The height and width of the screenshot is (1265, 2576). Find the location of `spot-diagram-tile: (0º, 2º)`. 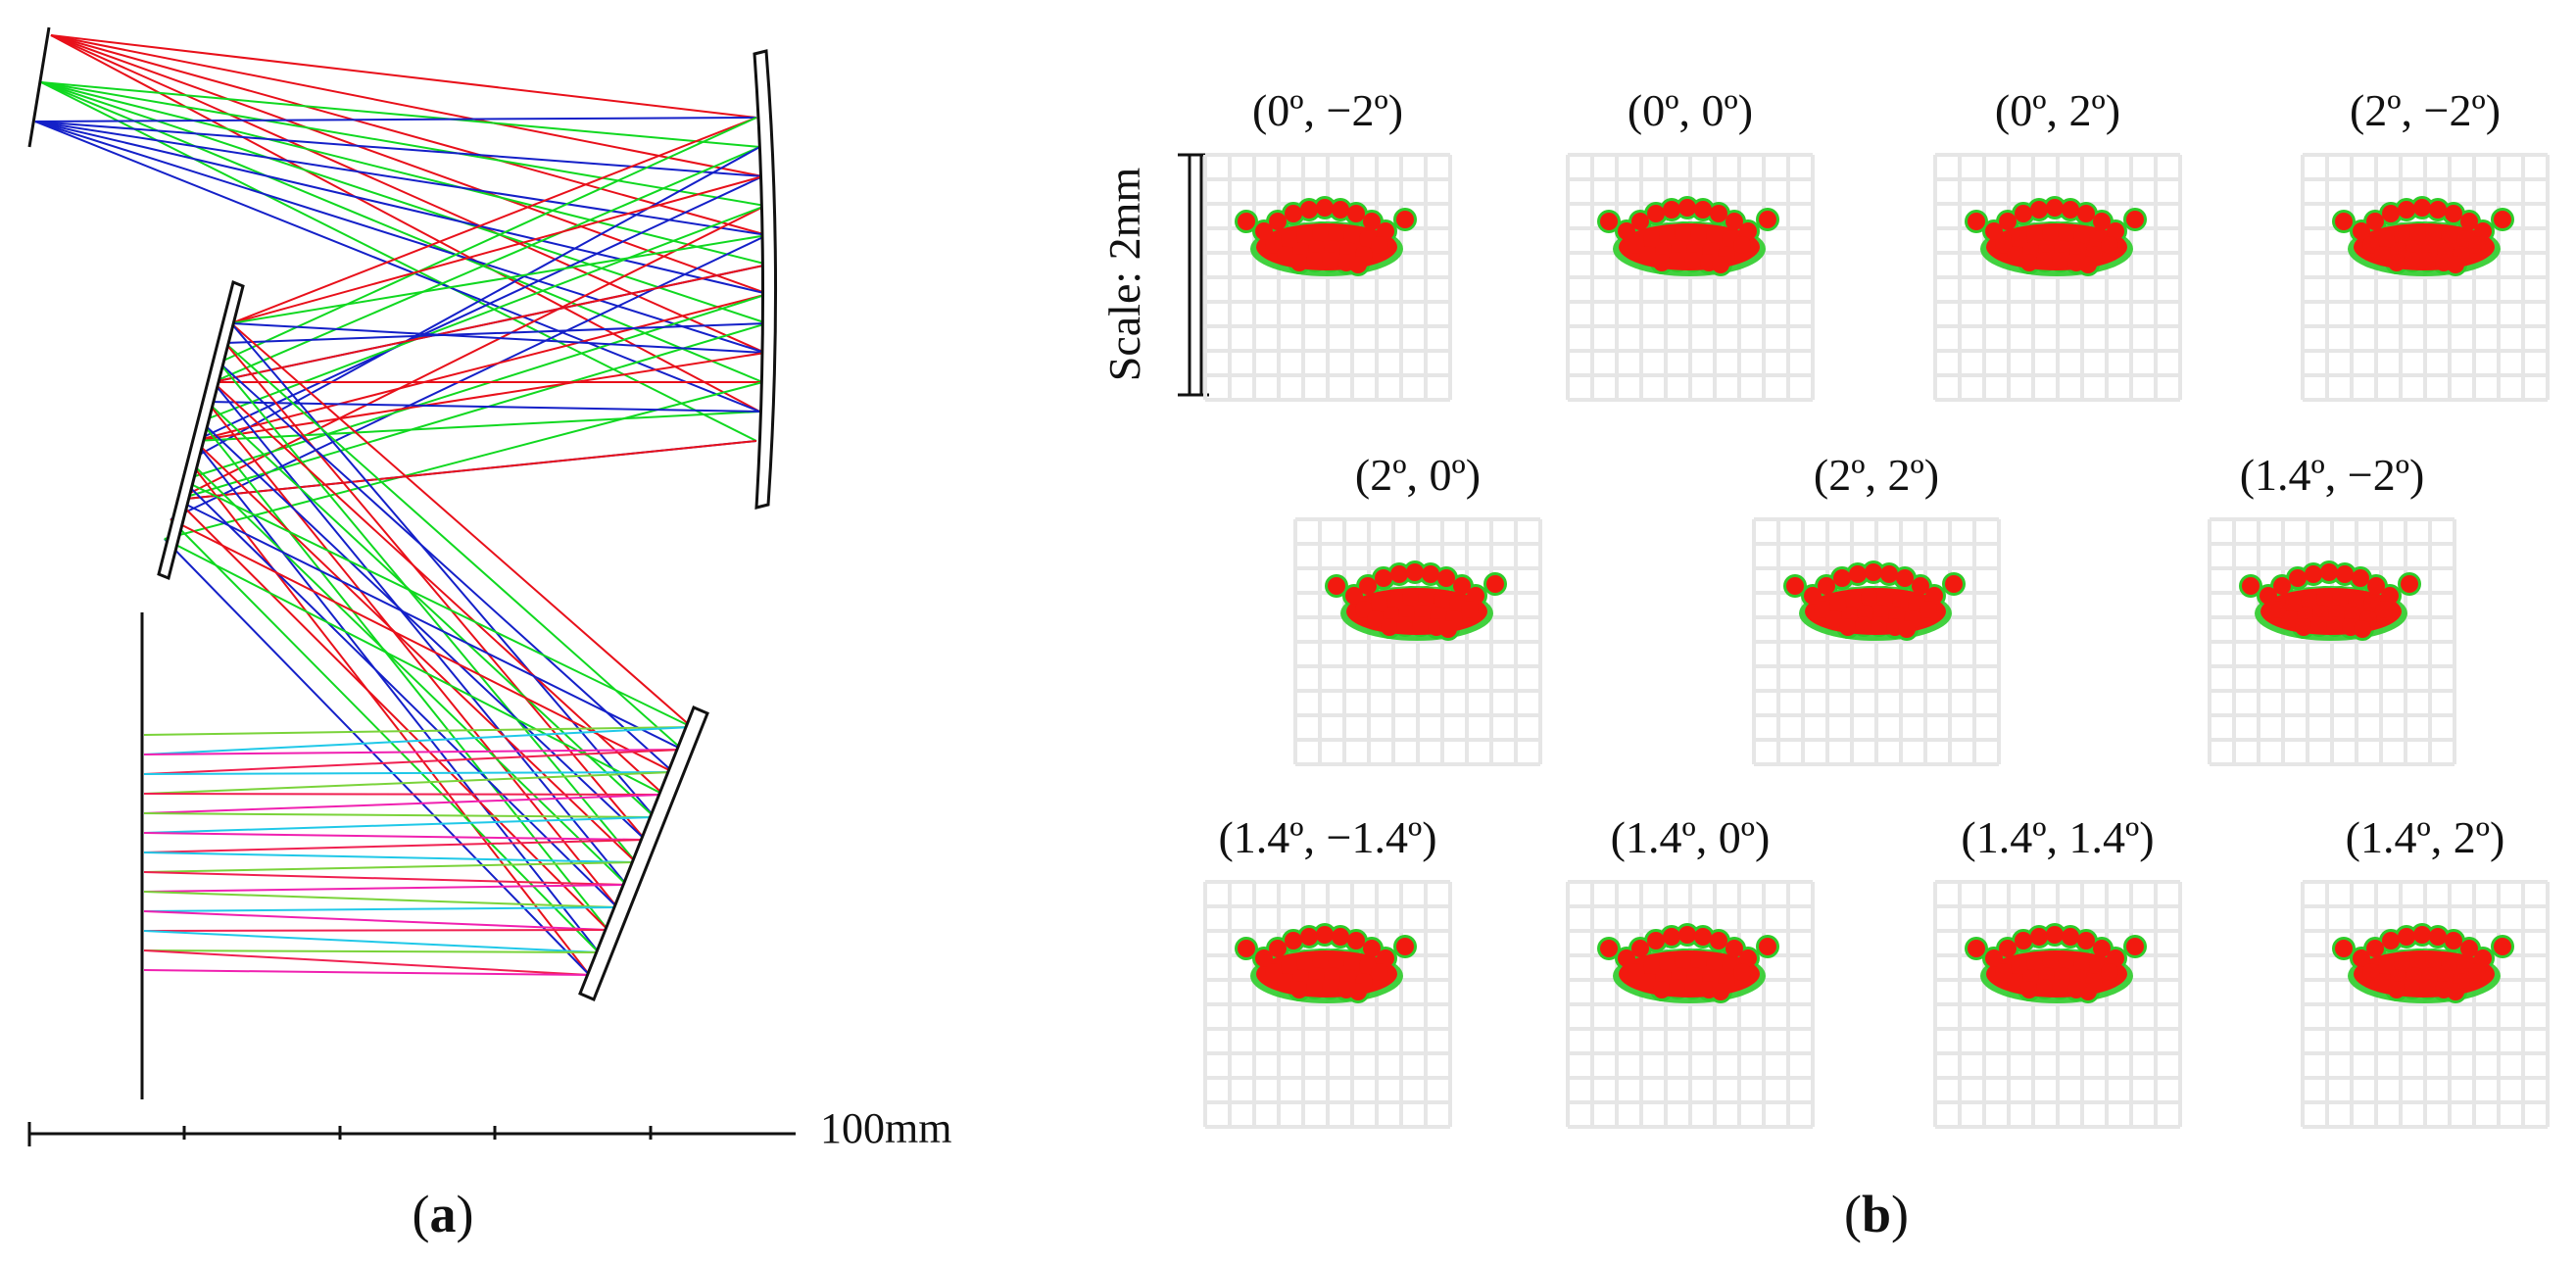

spot-diagram-tile: (0º, 2º) is located at coordinates (2057, 244).